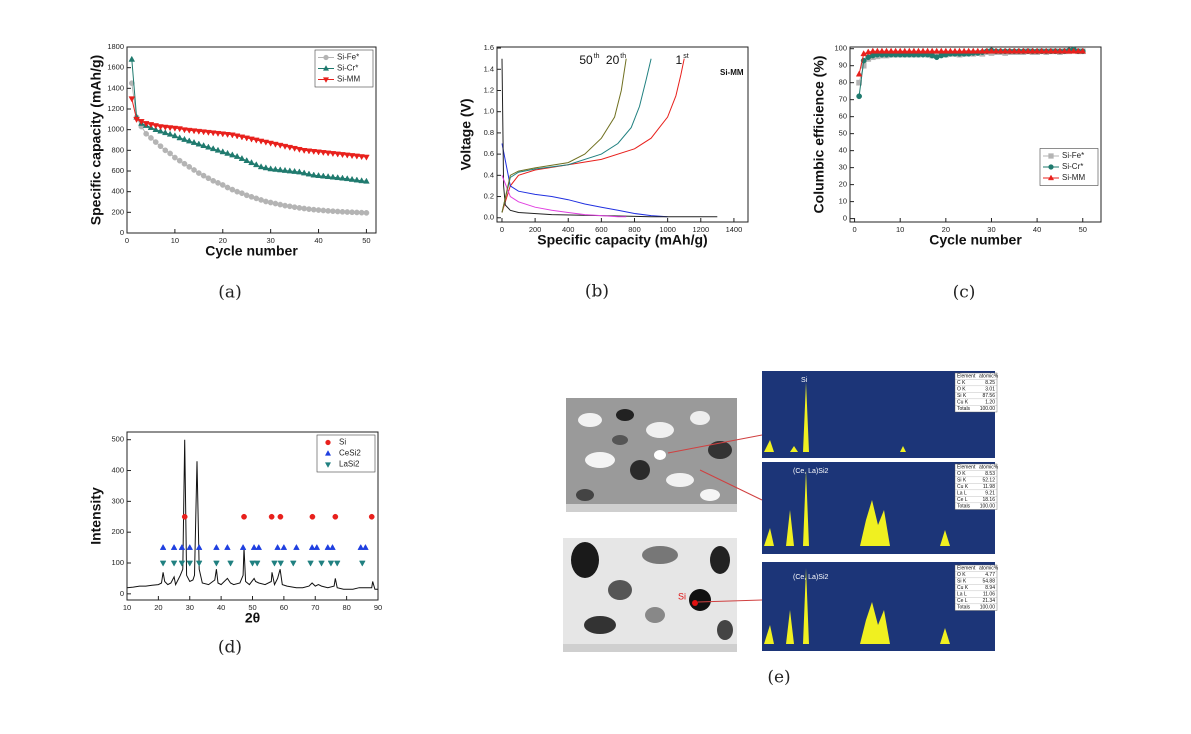 The image size is (1191, 734). Describe the element at coordinates (284, 607) in the screenshot. I see `x-tick-label: 60` at that location.